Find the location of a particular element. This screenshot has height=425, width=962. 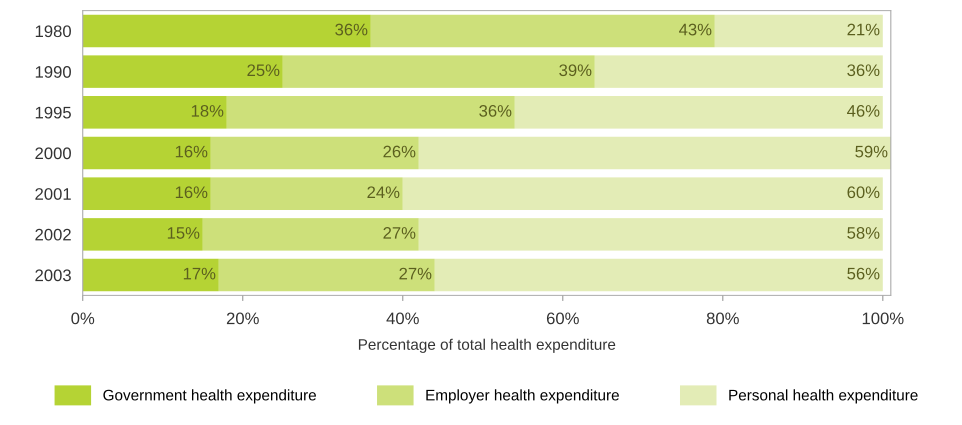

data-label: 46% is located at coordinates (863, 110).